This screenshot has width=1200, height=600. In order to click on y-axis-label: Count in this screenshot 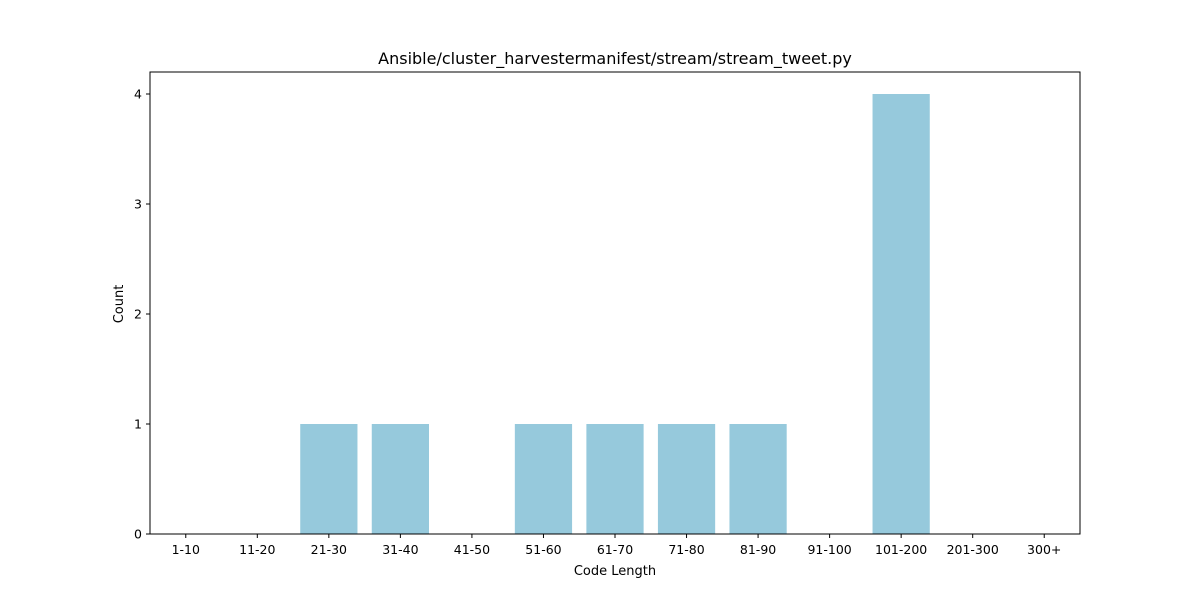, I will do `click(119, 304)`.